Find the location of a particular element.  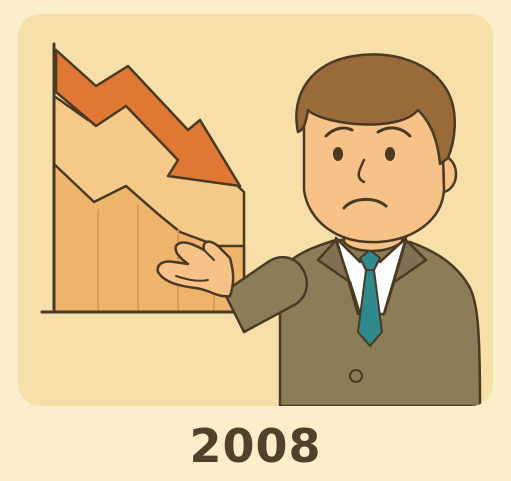

presenting-hand is located at coordinates (195, 269).